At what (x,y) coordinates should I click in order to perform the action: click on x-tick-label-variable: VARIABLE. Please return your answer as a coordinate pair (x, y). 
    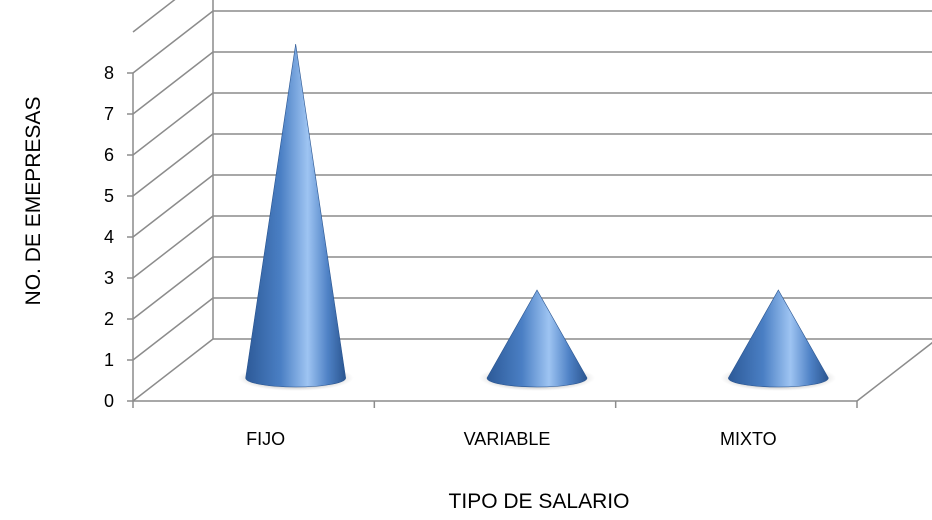
    Looking at the image, I should click on (507, 439).